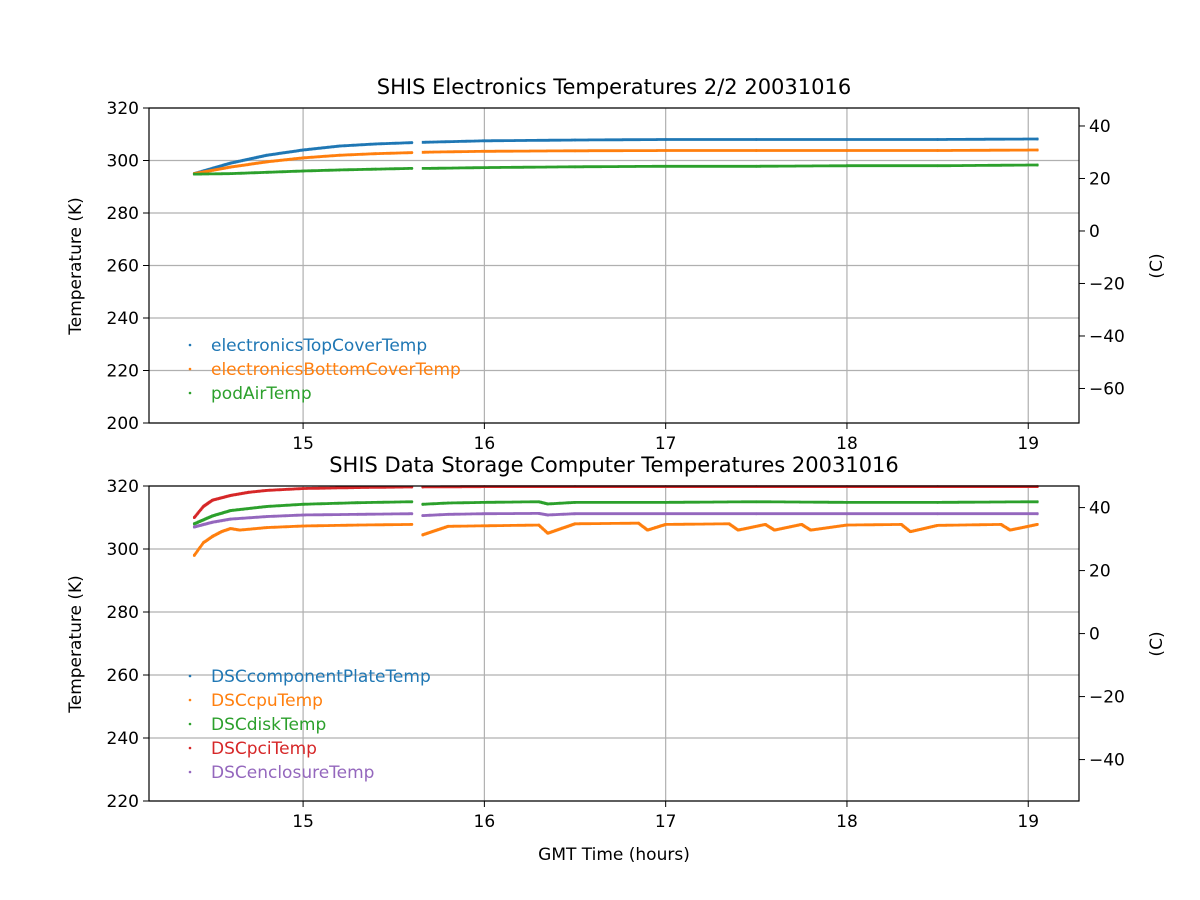 Image resolution: width=1200 pixels, height=900 pixels. I want to click on y-tick-label: 300, so click(123, 162).